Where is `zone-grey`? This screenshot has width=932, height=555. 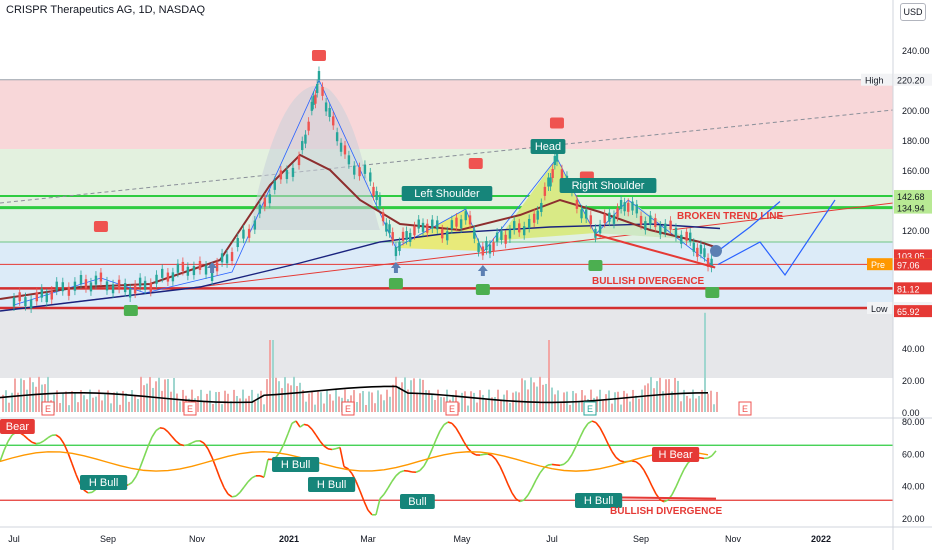 zone-grey is located at coordinates (446, 343).